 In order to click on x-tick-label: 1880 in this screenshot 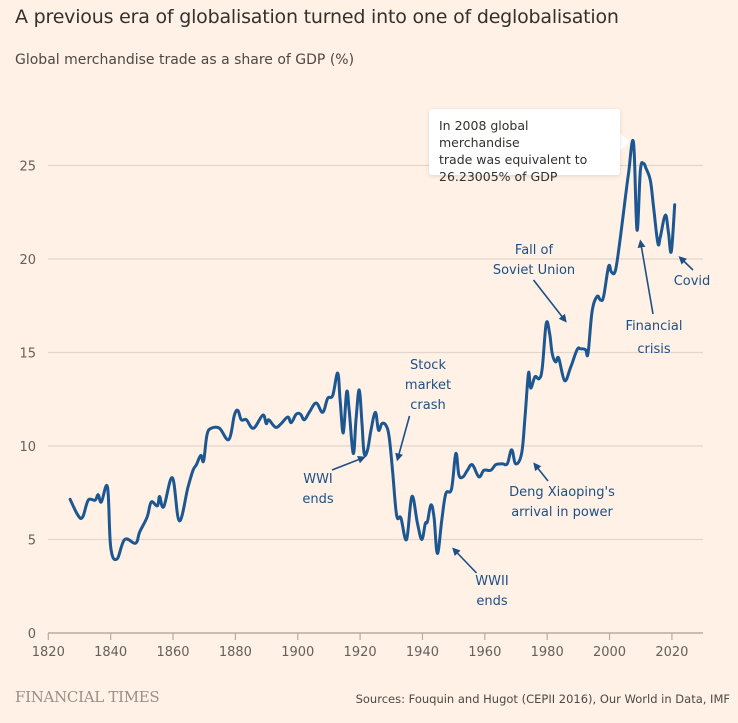, I will do `click(235, 652)`.